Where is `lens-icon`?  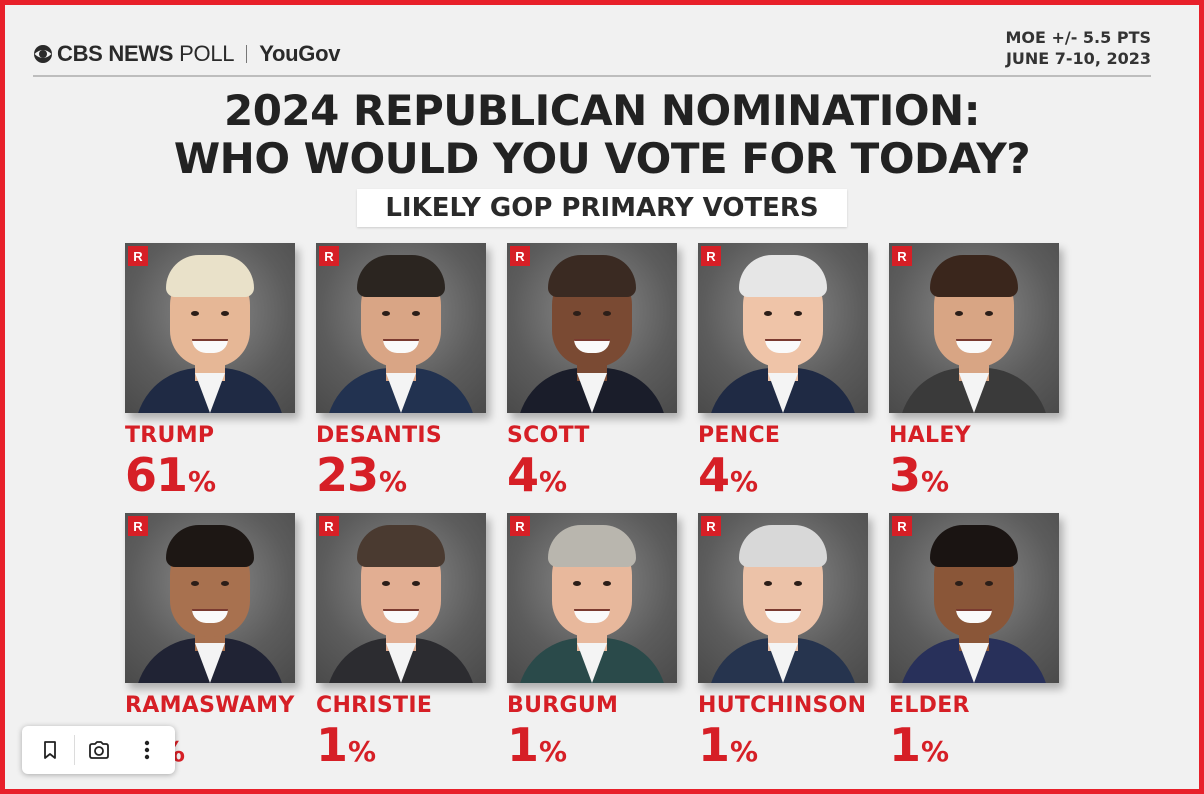
lens-icon is located at coordinates (99, 750).